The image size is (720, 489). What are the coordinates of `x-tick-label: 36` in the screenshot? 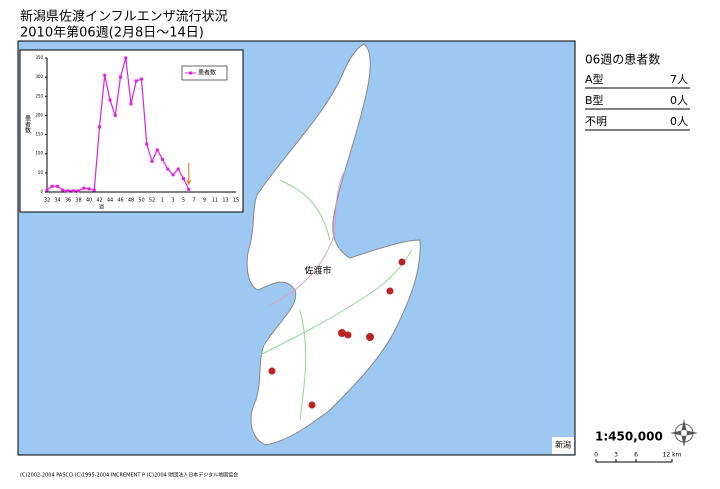 It's located at (68, 201).